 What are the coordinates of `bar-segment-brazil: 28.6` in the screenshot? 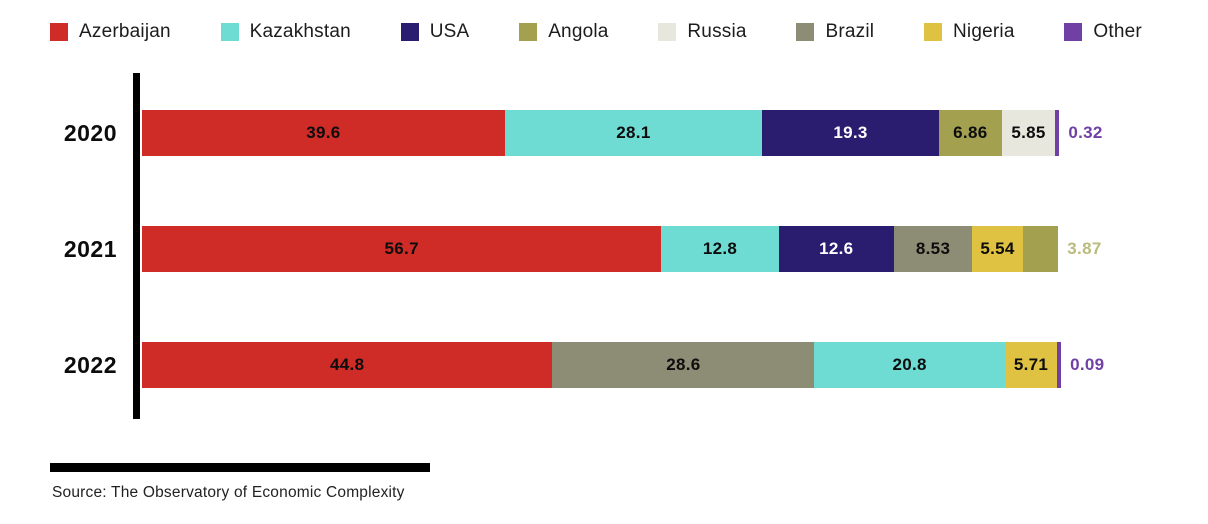 It's located at (683, 365).